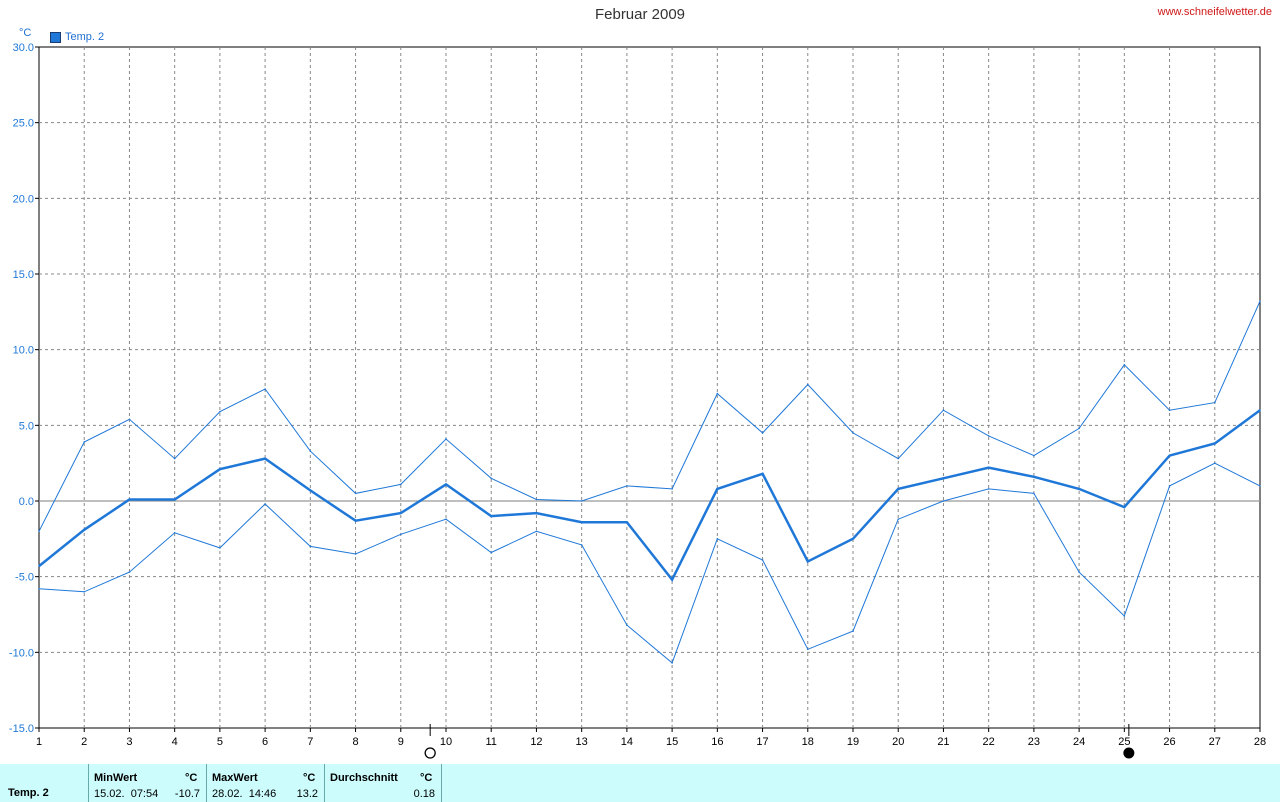 This screenshot has width=1280, height=802. What do you see at coordinates (446, 742) in the screenshot?
I see `x-tick-label: 10` at bounding box center [446, 742].